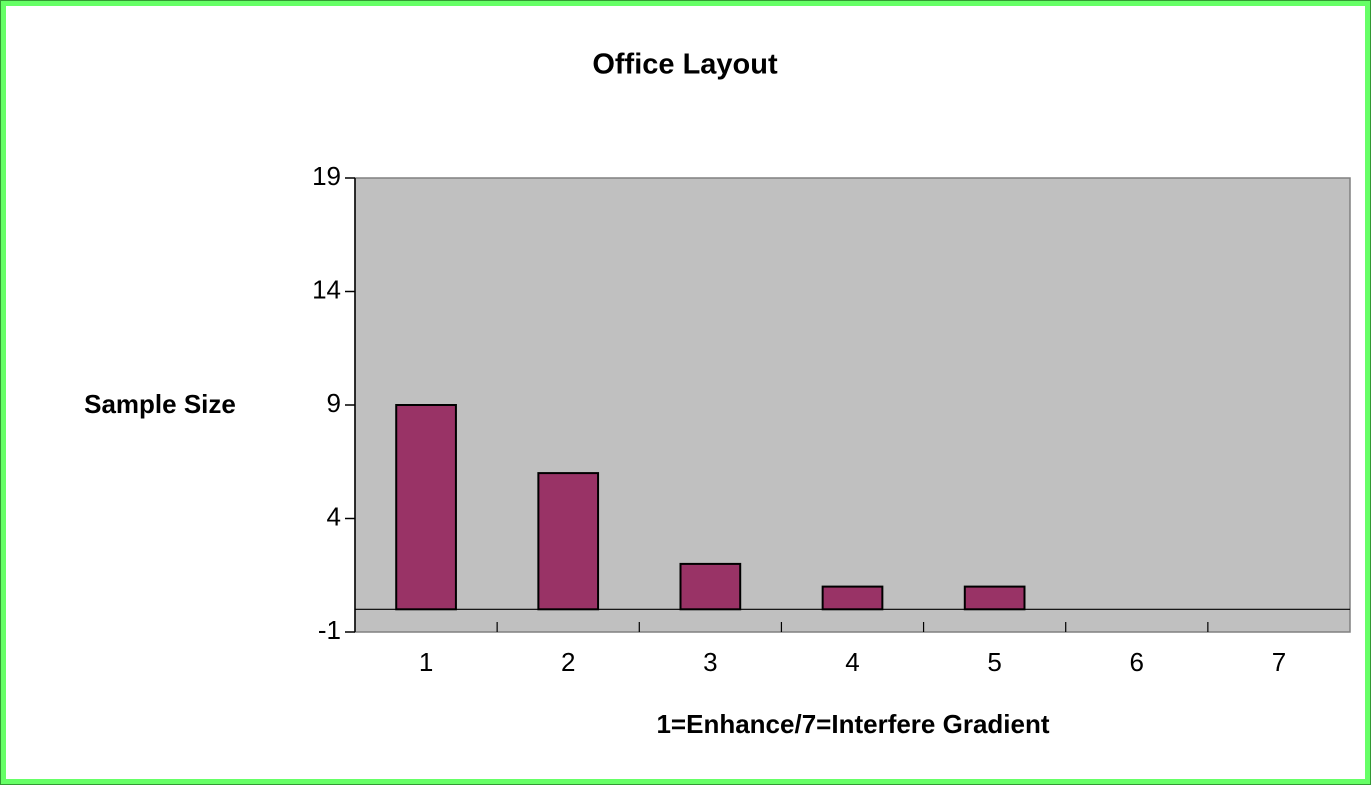 The height and width of the screenshot is (785, 1371). I want to click on chart-title: Office Layout, so click(685, 65).